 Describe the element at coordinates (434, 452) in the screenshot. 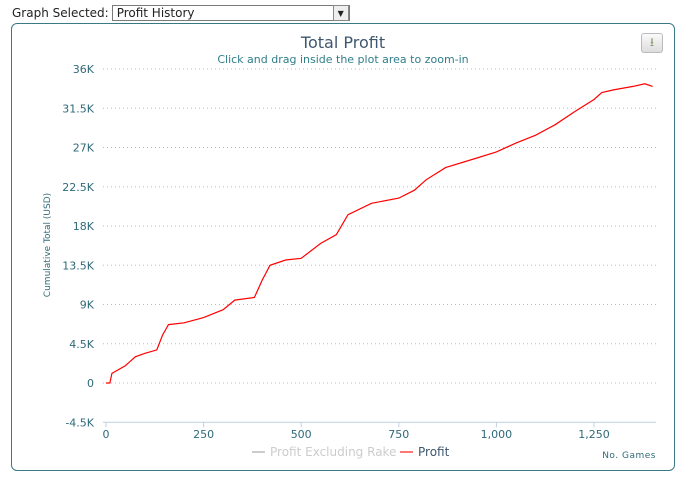

I see `legend-profit: Profit` at that location.